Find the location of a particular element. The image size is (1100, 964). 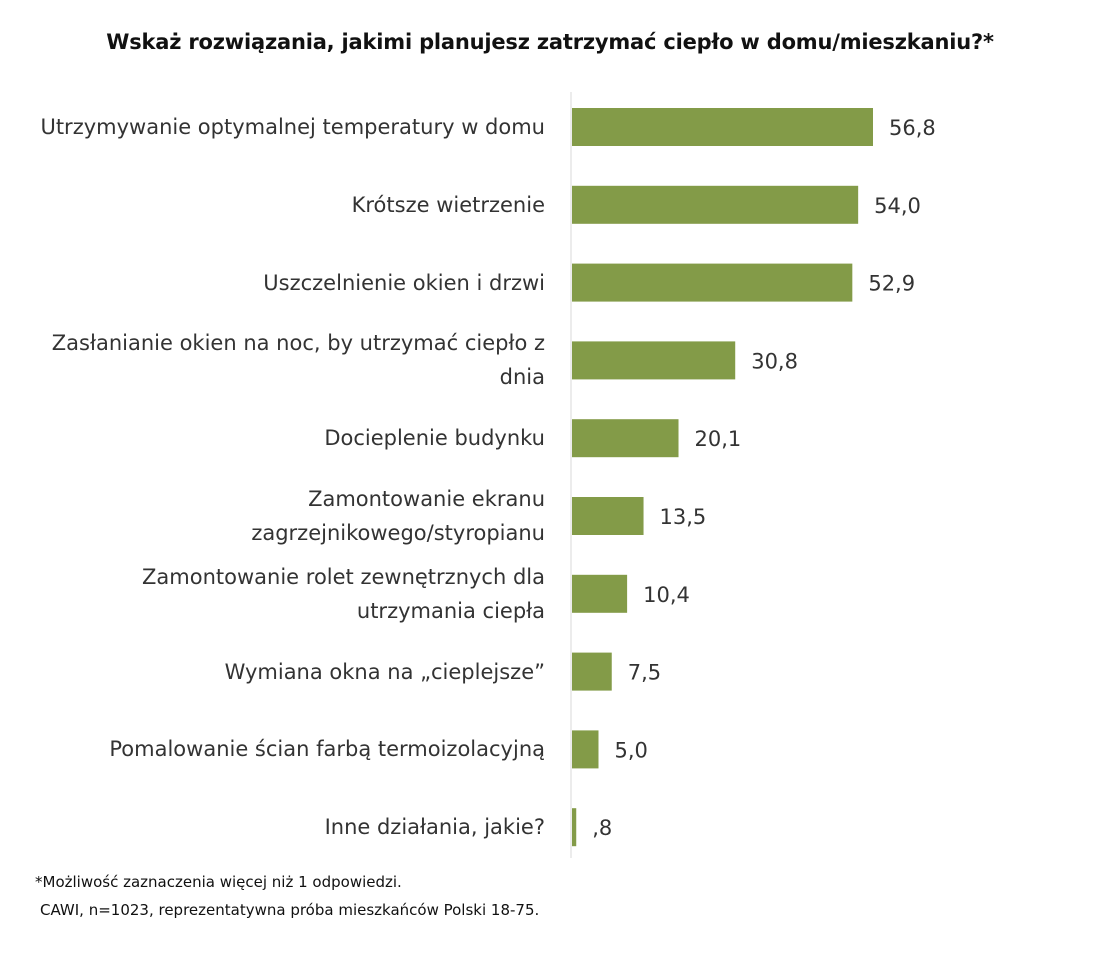

bar-value-label: 7,5 is located at coordinates (644, 673).